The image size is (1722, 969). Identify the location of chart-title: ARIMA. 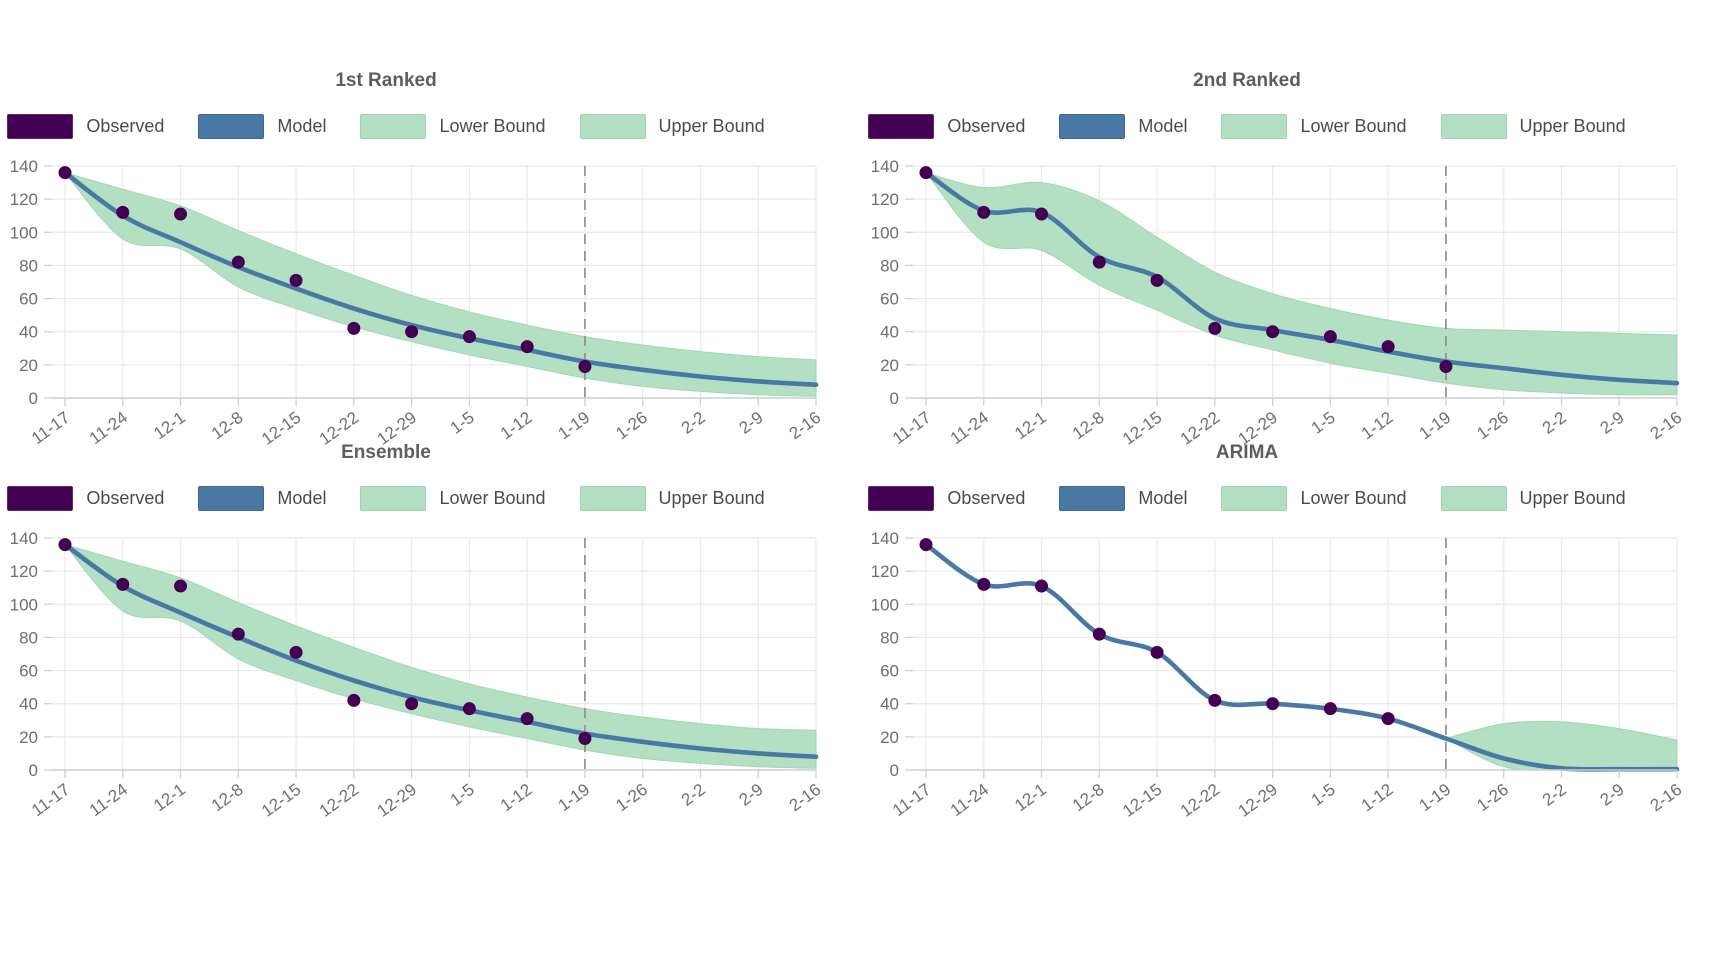
(1247, 452).